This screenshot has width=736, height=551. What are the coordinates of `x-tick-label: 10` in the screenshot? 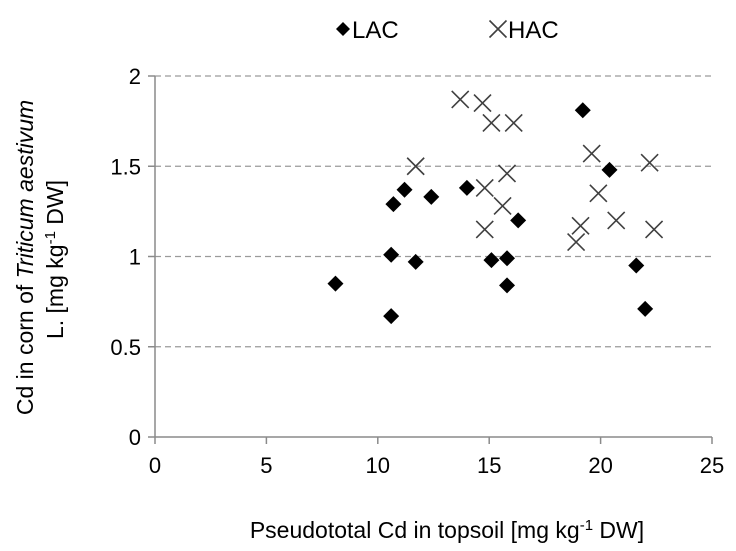 It's located at (378, 465).